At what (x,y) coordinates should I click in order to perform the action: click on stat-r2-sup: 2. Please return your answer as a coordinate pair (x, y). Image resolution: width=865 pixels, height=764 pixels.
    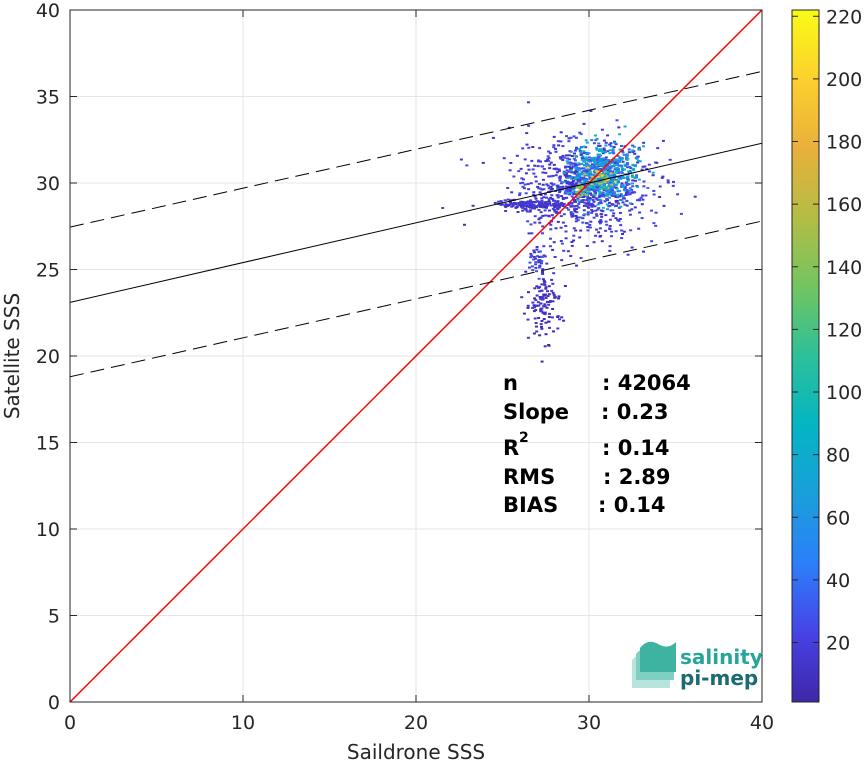
    Looking at the image, I should click on (524, 438).